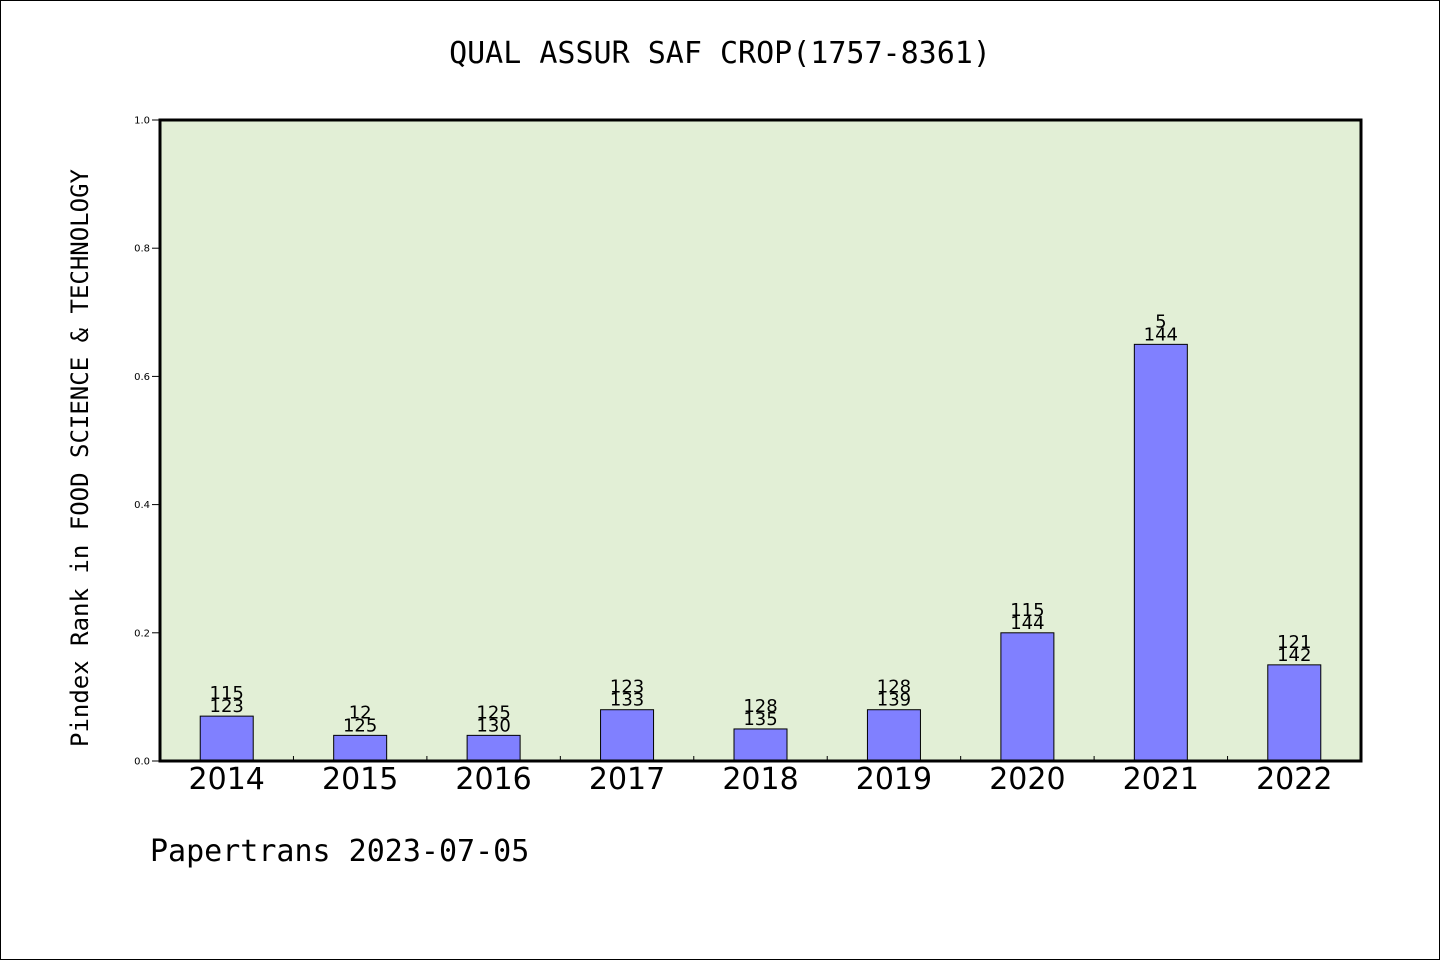 Image resolution: width=1440 pixels, height=960 pixels. I want to click on bar-label-top: 5, so click(1160, 321).